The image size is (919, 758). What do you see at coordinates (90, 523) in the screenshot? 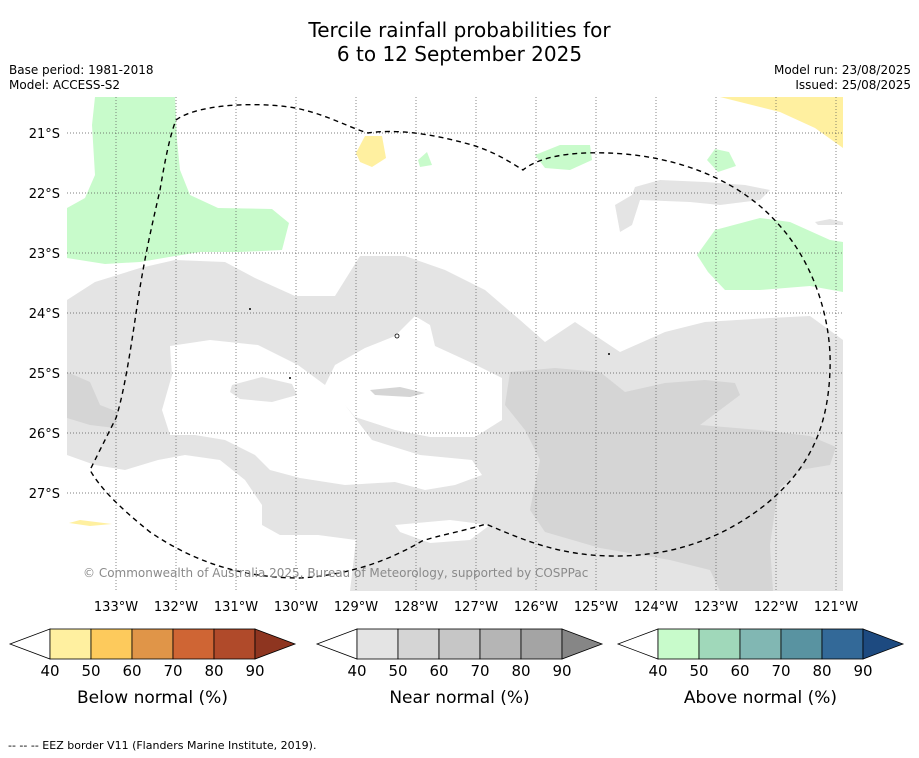
I see `below-normal-southwest-patch` at bounding box center [90, 523].